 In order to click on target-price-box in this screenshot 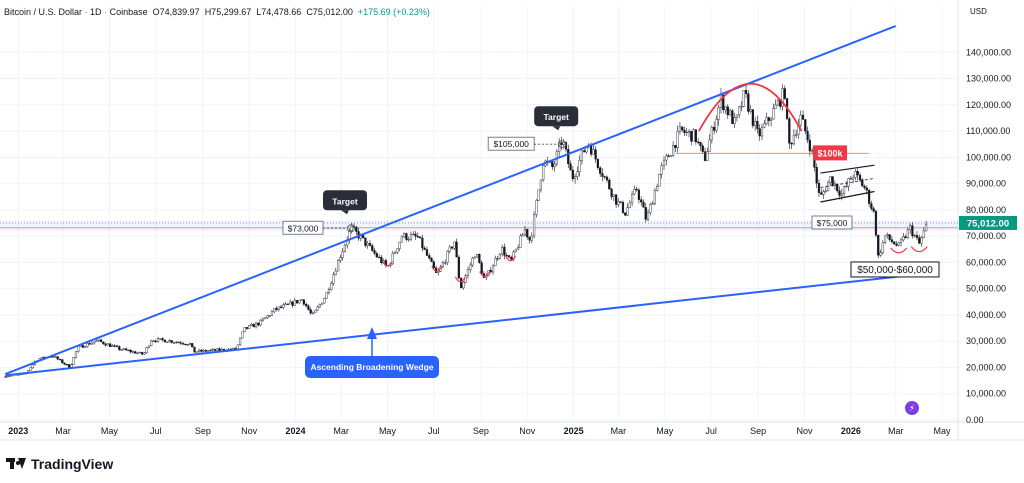, I will do `click(511, 143)`.